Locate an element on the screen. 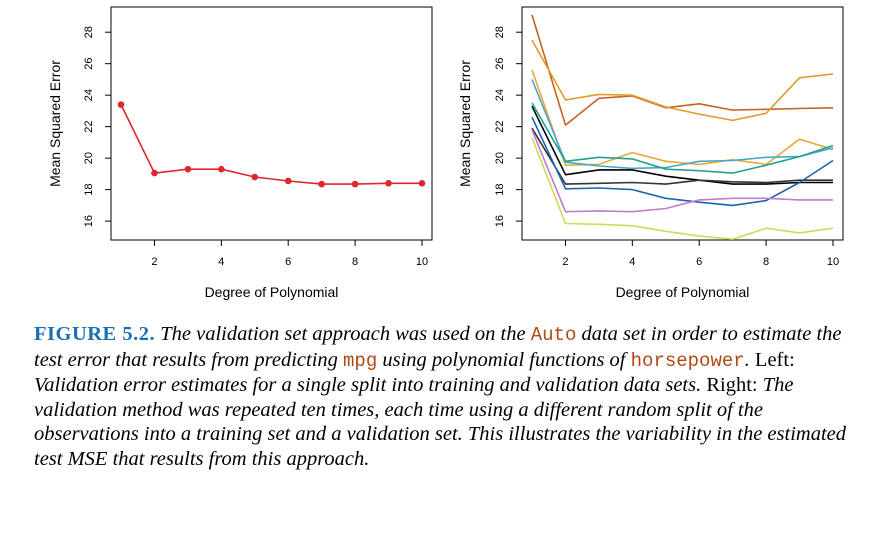 This screenshot has height=536, width=895. right-x-tick-label: 10 is located at coordinates (833, 262).